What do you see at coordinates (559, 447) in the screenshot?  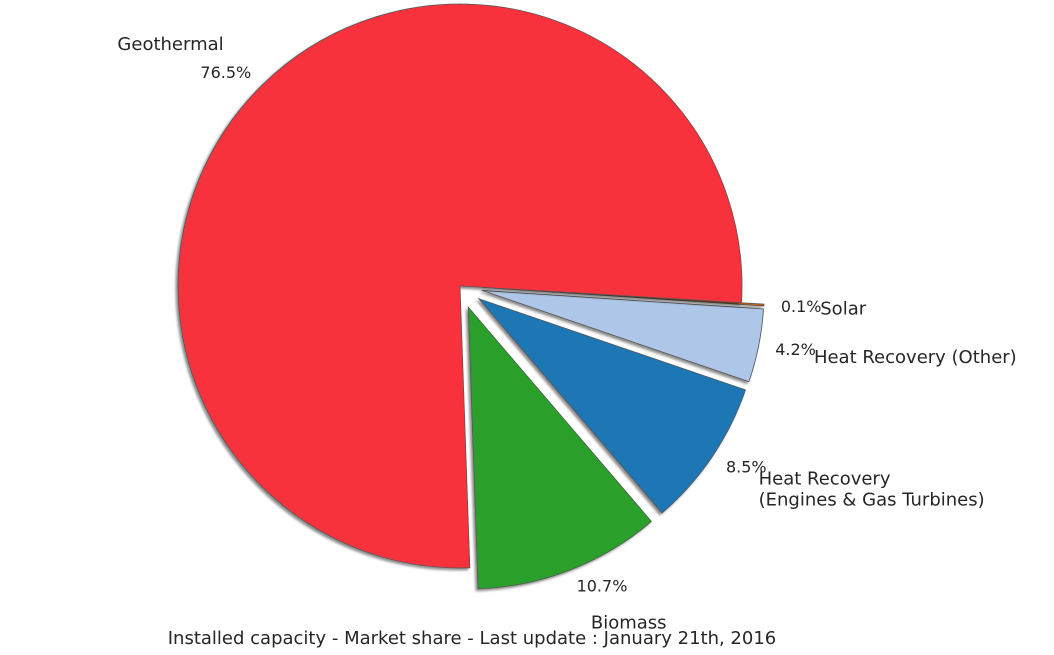 I see `pie-slice-biomass` at bounding box center [559, 447].